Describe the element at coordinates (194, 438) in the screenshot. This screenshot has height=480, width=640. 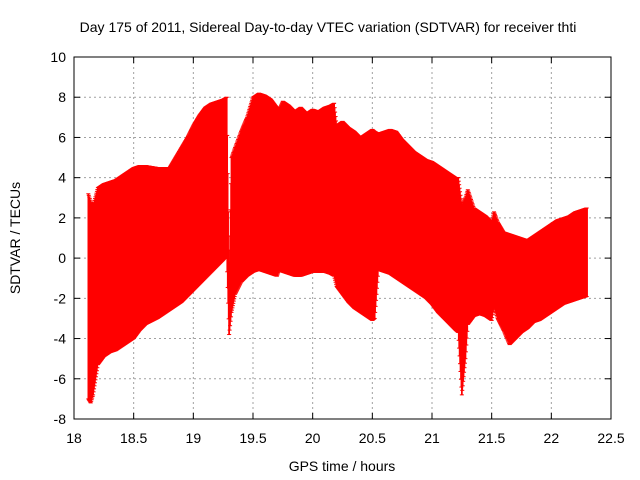
I see `x-tick-label: 19` at that location.